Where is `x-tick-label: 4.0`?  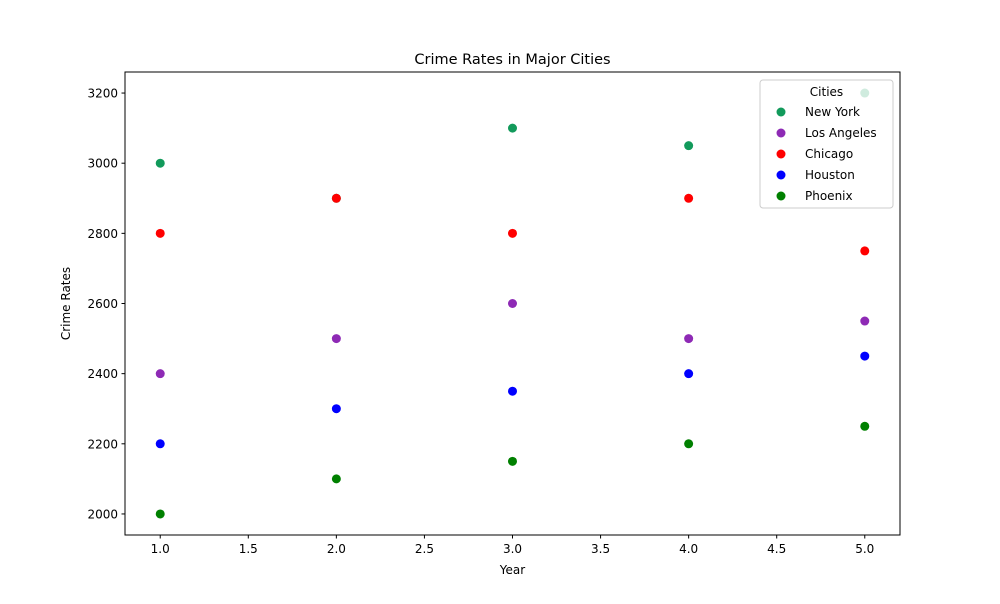 x-tick-label: 4.0 is located at coordinates (688, 549).